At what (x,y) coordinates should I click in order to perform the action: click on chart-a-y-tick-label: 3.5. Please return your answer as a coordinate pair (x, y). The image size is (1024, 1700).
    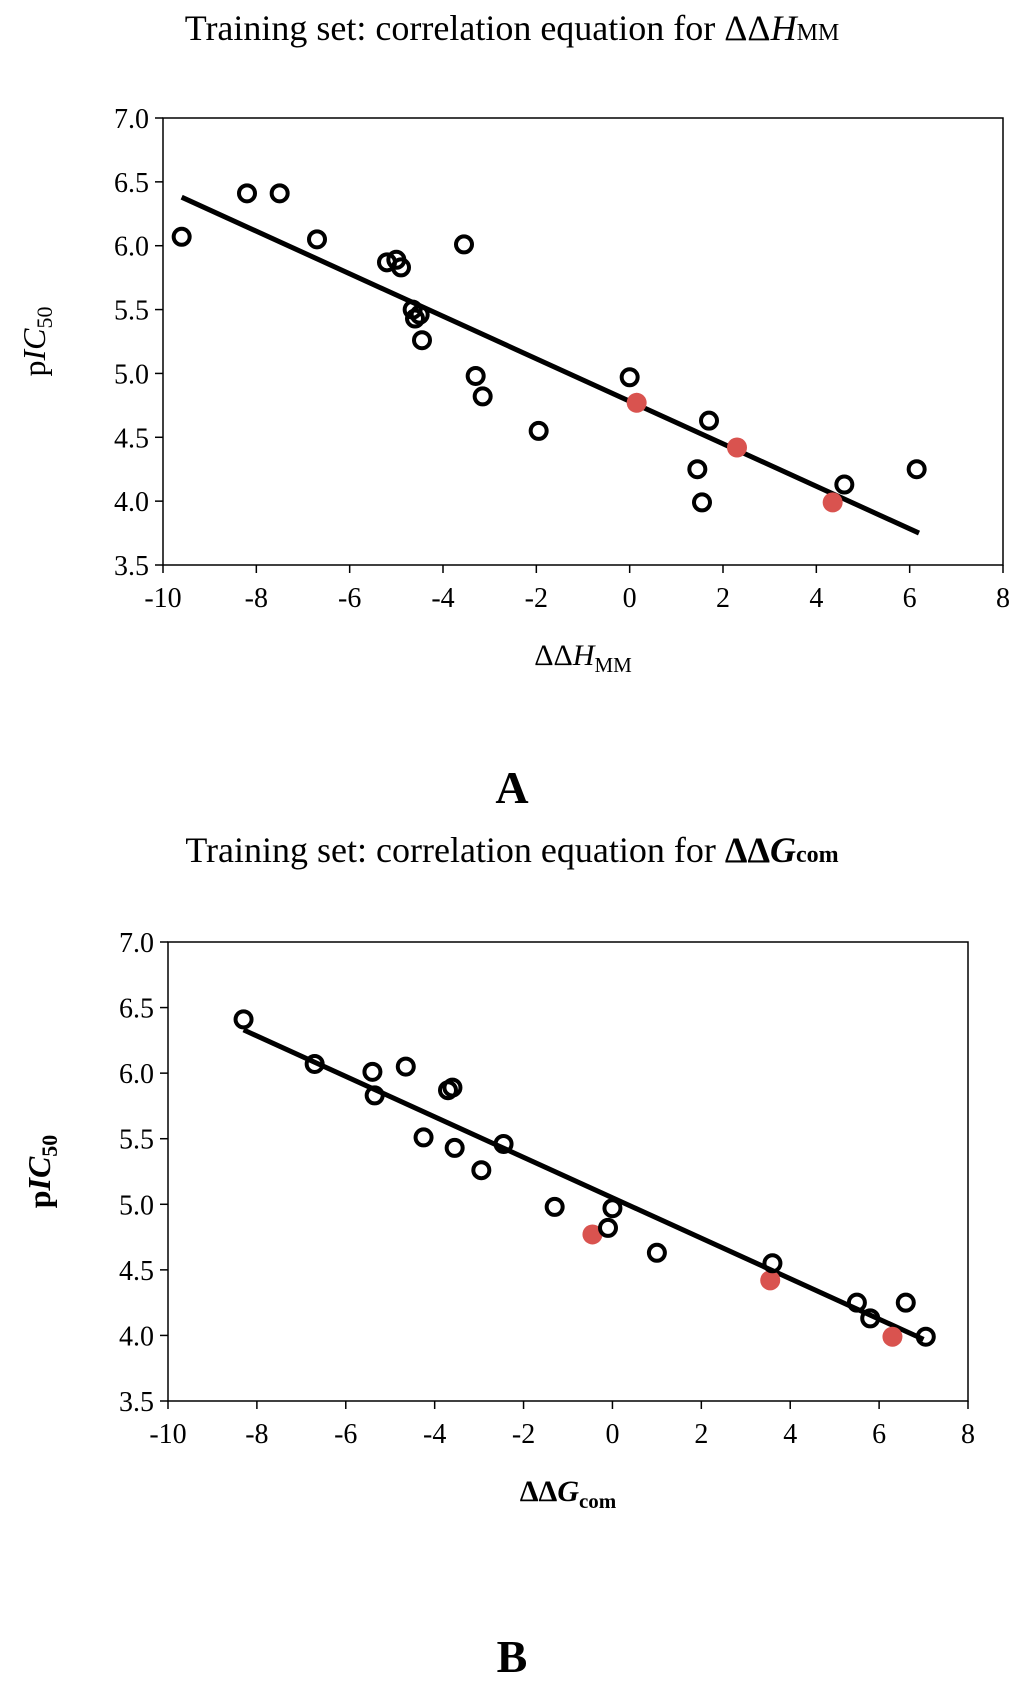
    Looking at the image, I should click on (131, 566).